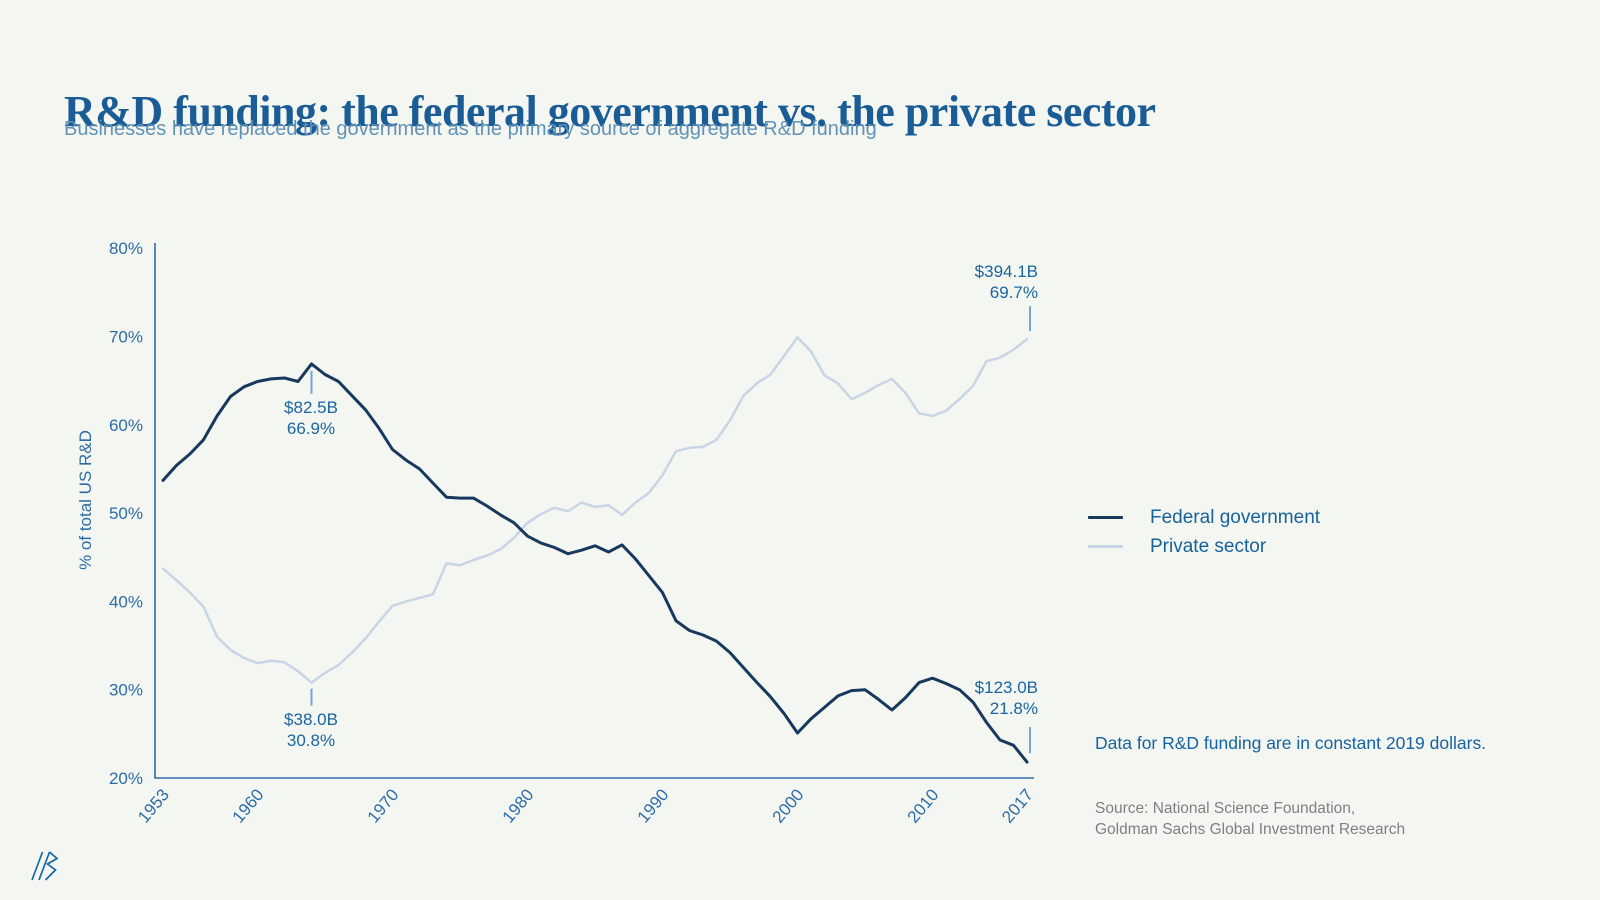 Image resolution: width=1600 pixels, height=900 pixels. I want to click on annotation-private-dip-amount: $38.0B, so click(311, 719).